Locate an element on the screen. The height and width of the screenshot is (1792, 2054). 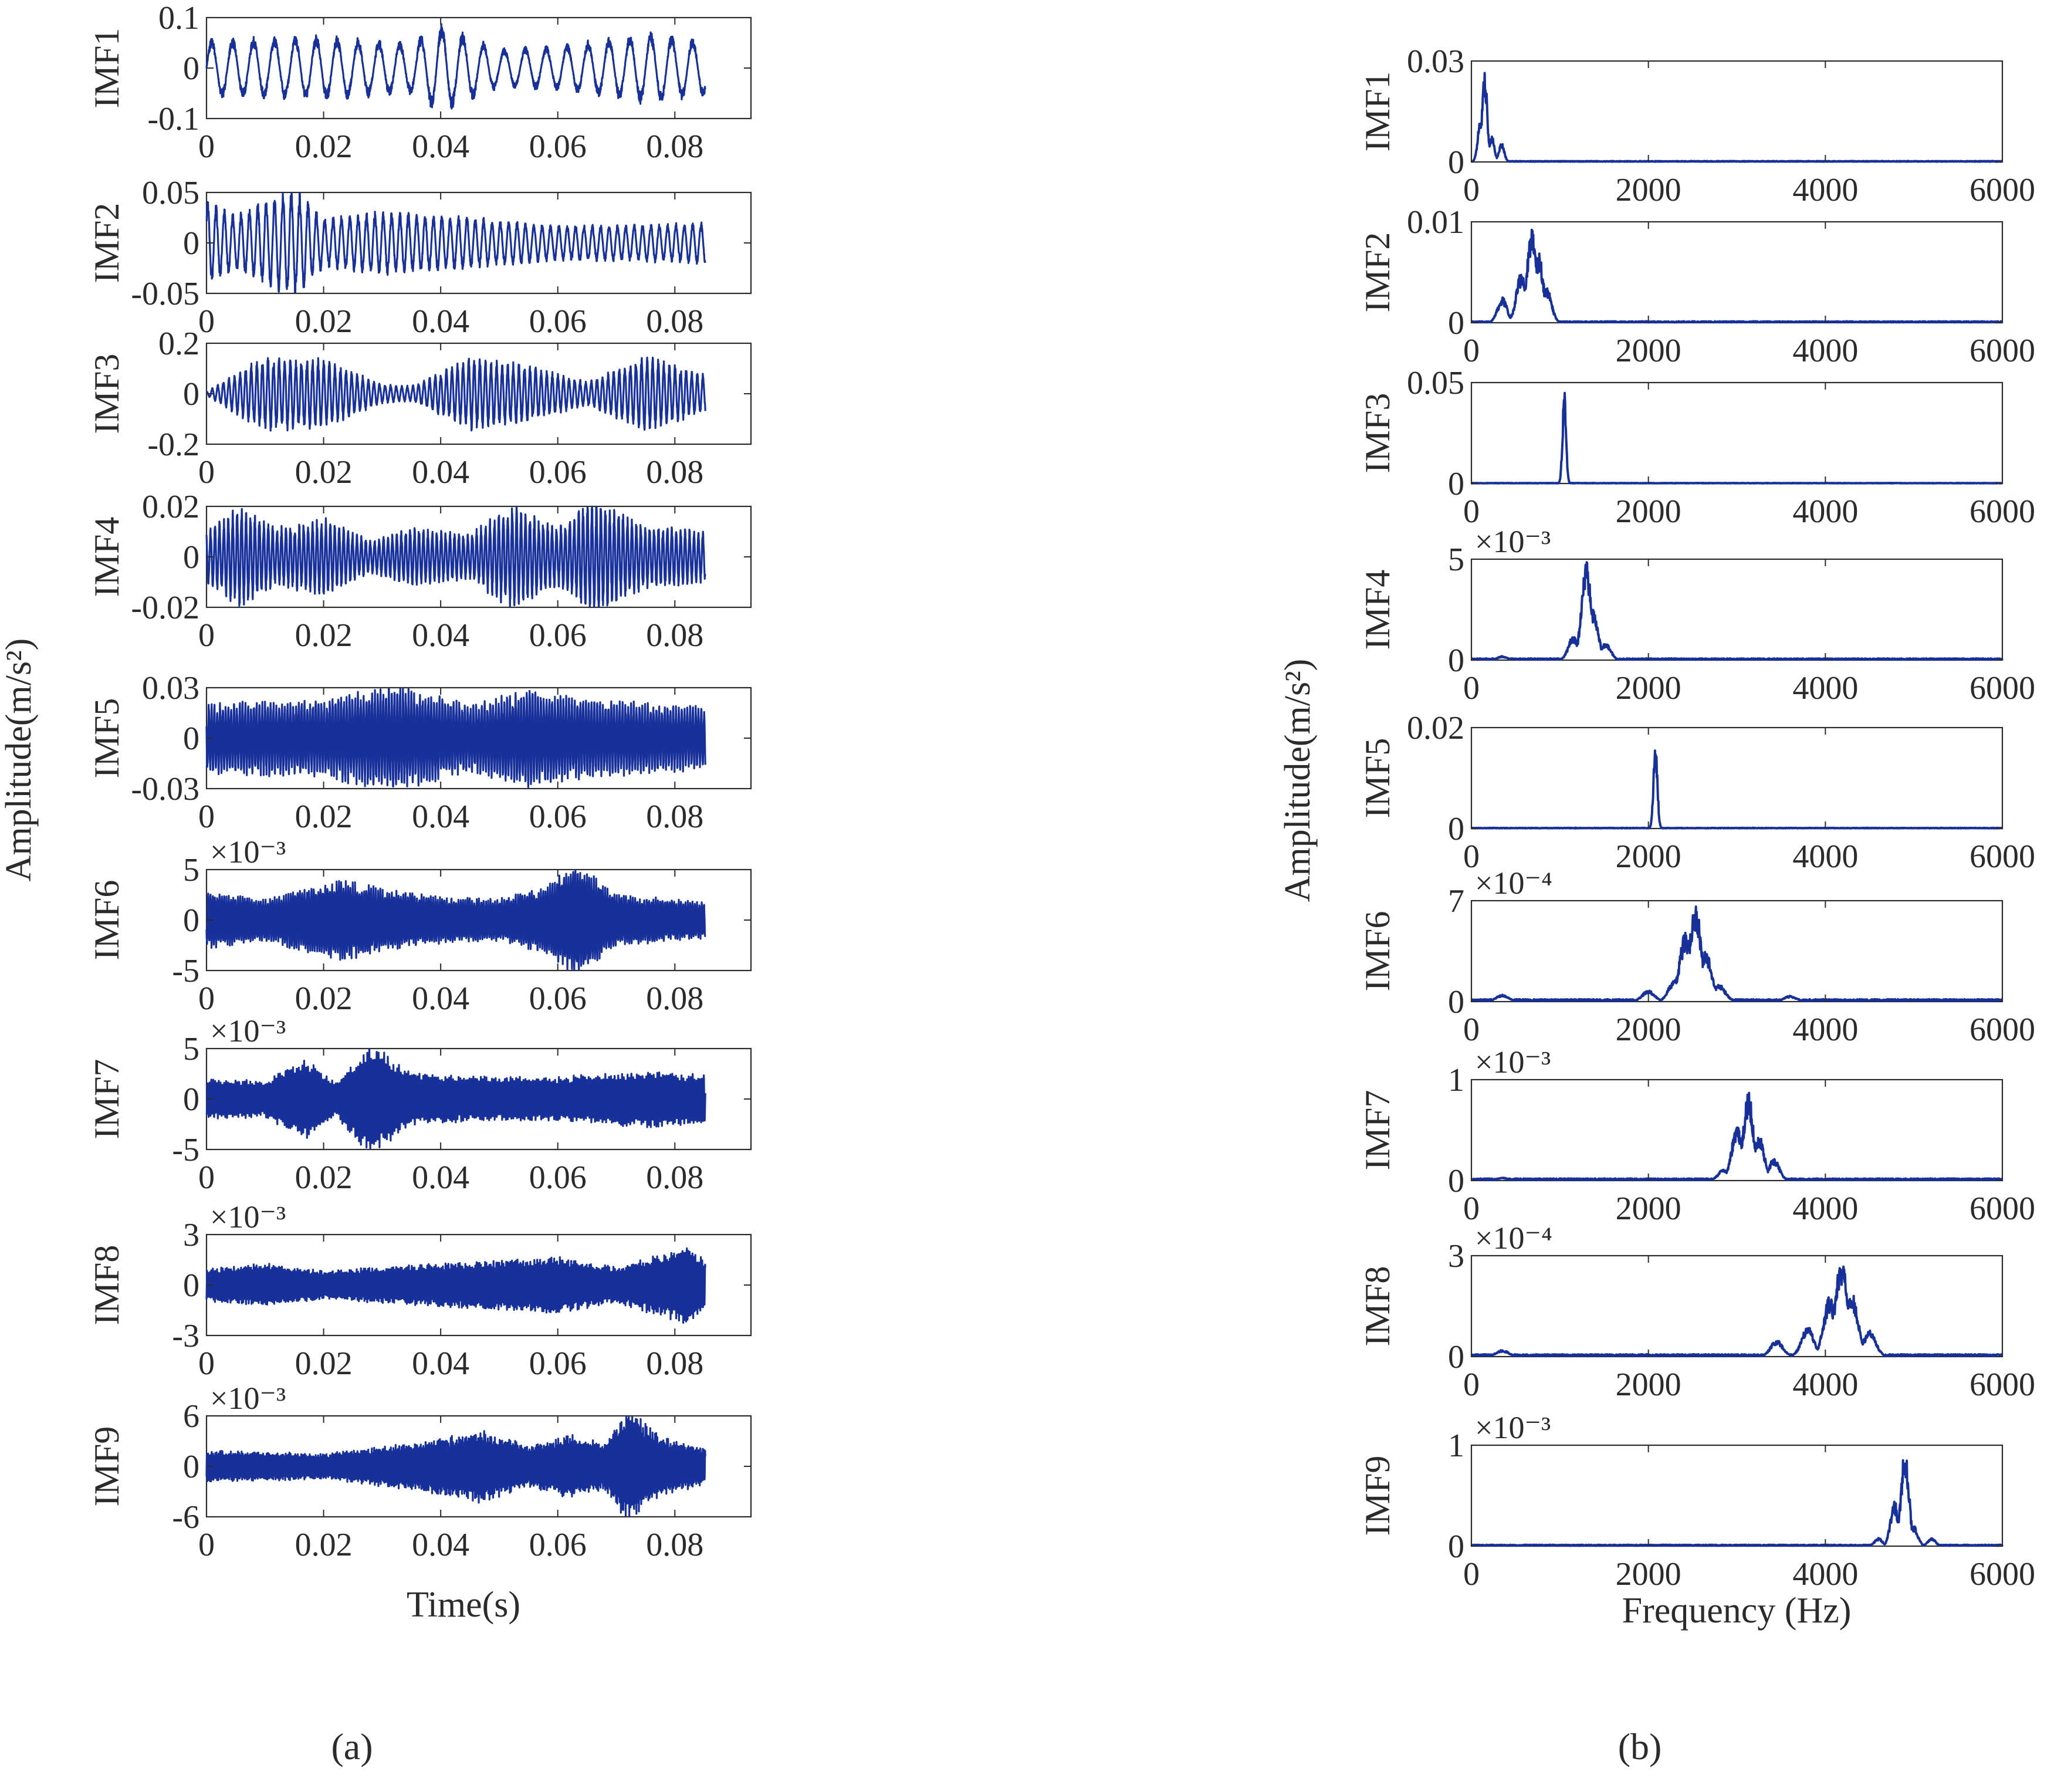
series-label-imf8: IMF8 is located at coordinates (106, 1285).